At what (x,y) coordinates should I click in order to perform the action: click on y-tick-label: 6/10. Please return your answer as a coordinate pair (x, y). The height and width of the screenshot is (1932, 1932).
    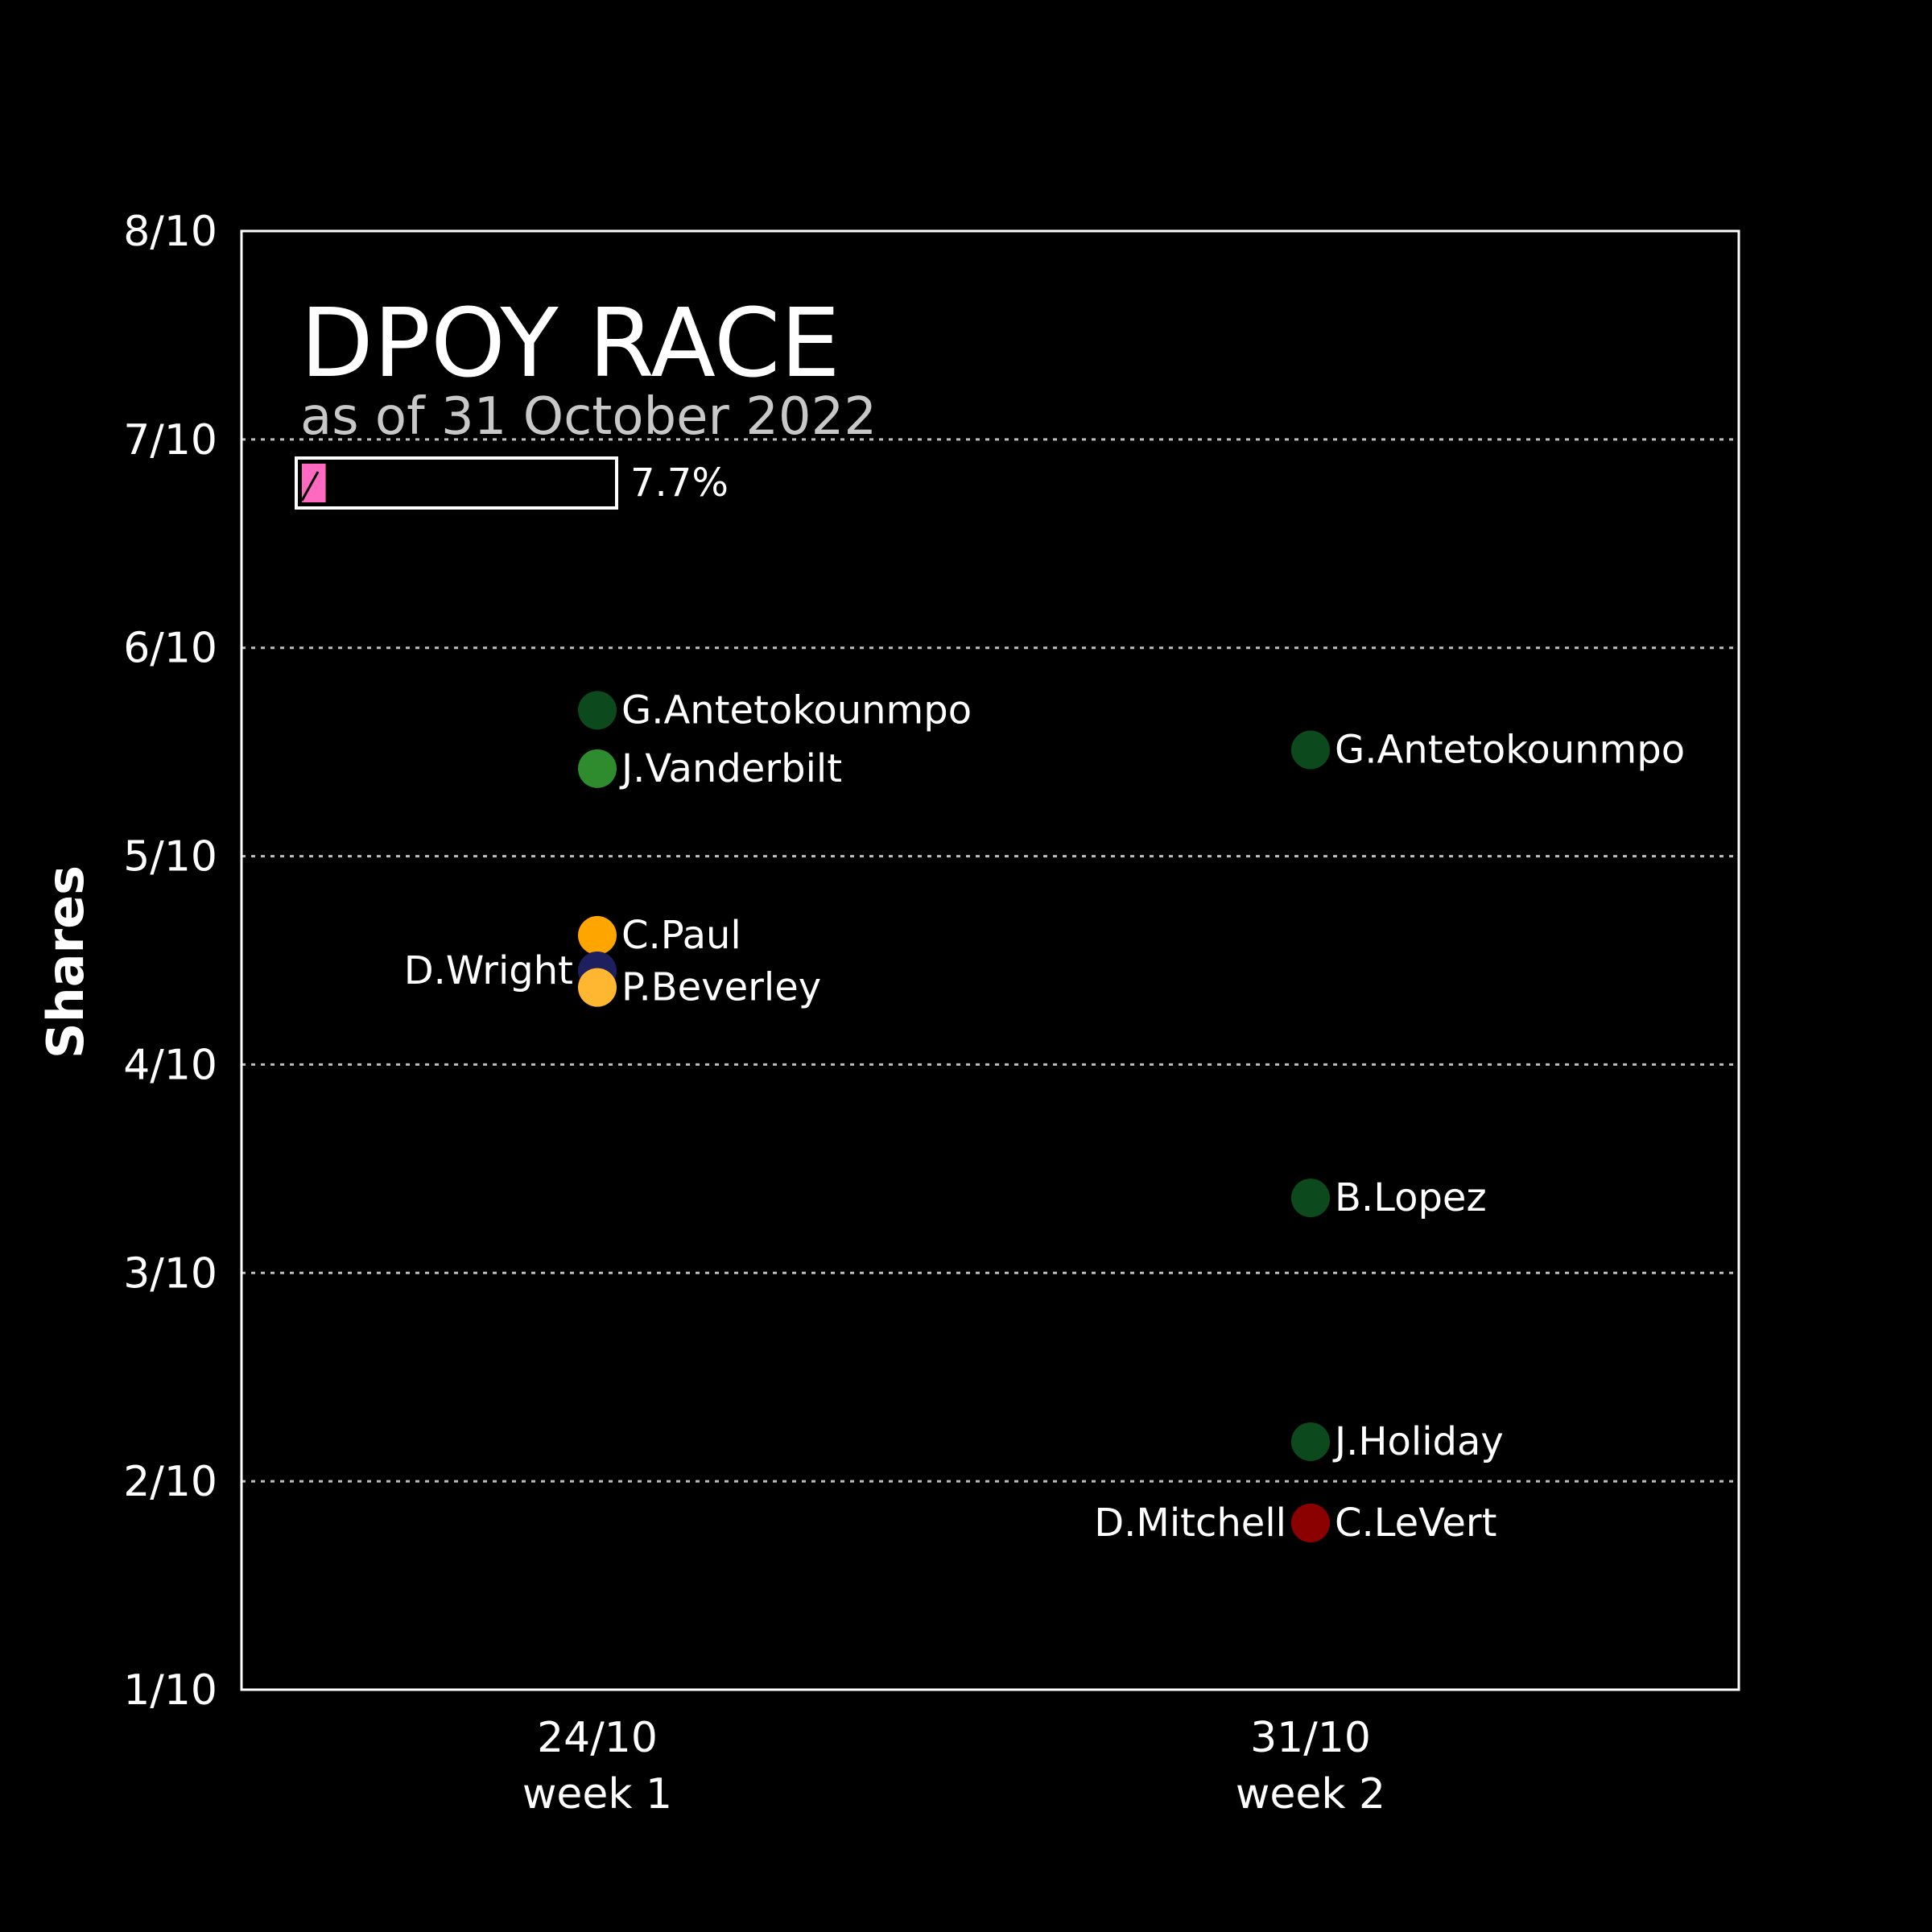
    Looking at the image, I should click on (170, 649).